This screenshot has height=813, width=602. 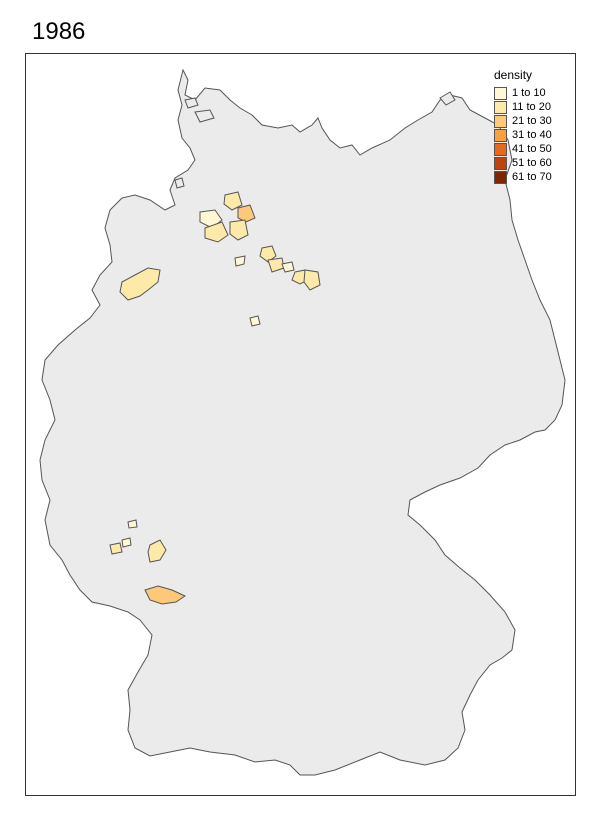 I want to click on legend-label: 51 to 60, so click(x=532, y=163).